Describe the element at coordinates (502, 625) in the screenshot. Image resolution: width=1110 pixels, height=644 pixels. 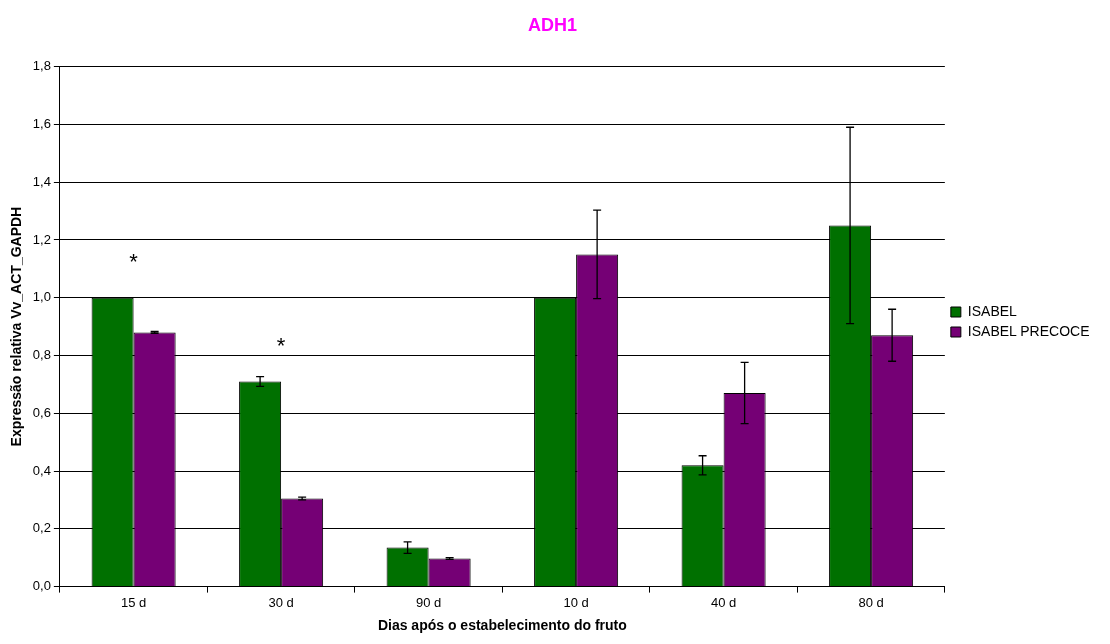
I see `x-axis-title: Dias após o estabelecimento do fruto` at that location.